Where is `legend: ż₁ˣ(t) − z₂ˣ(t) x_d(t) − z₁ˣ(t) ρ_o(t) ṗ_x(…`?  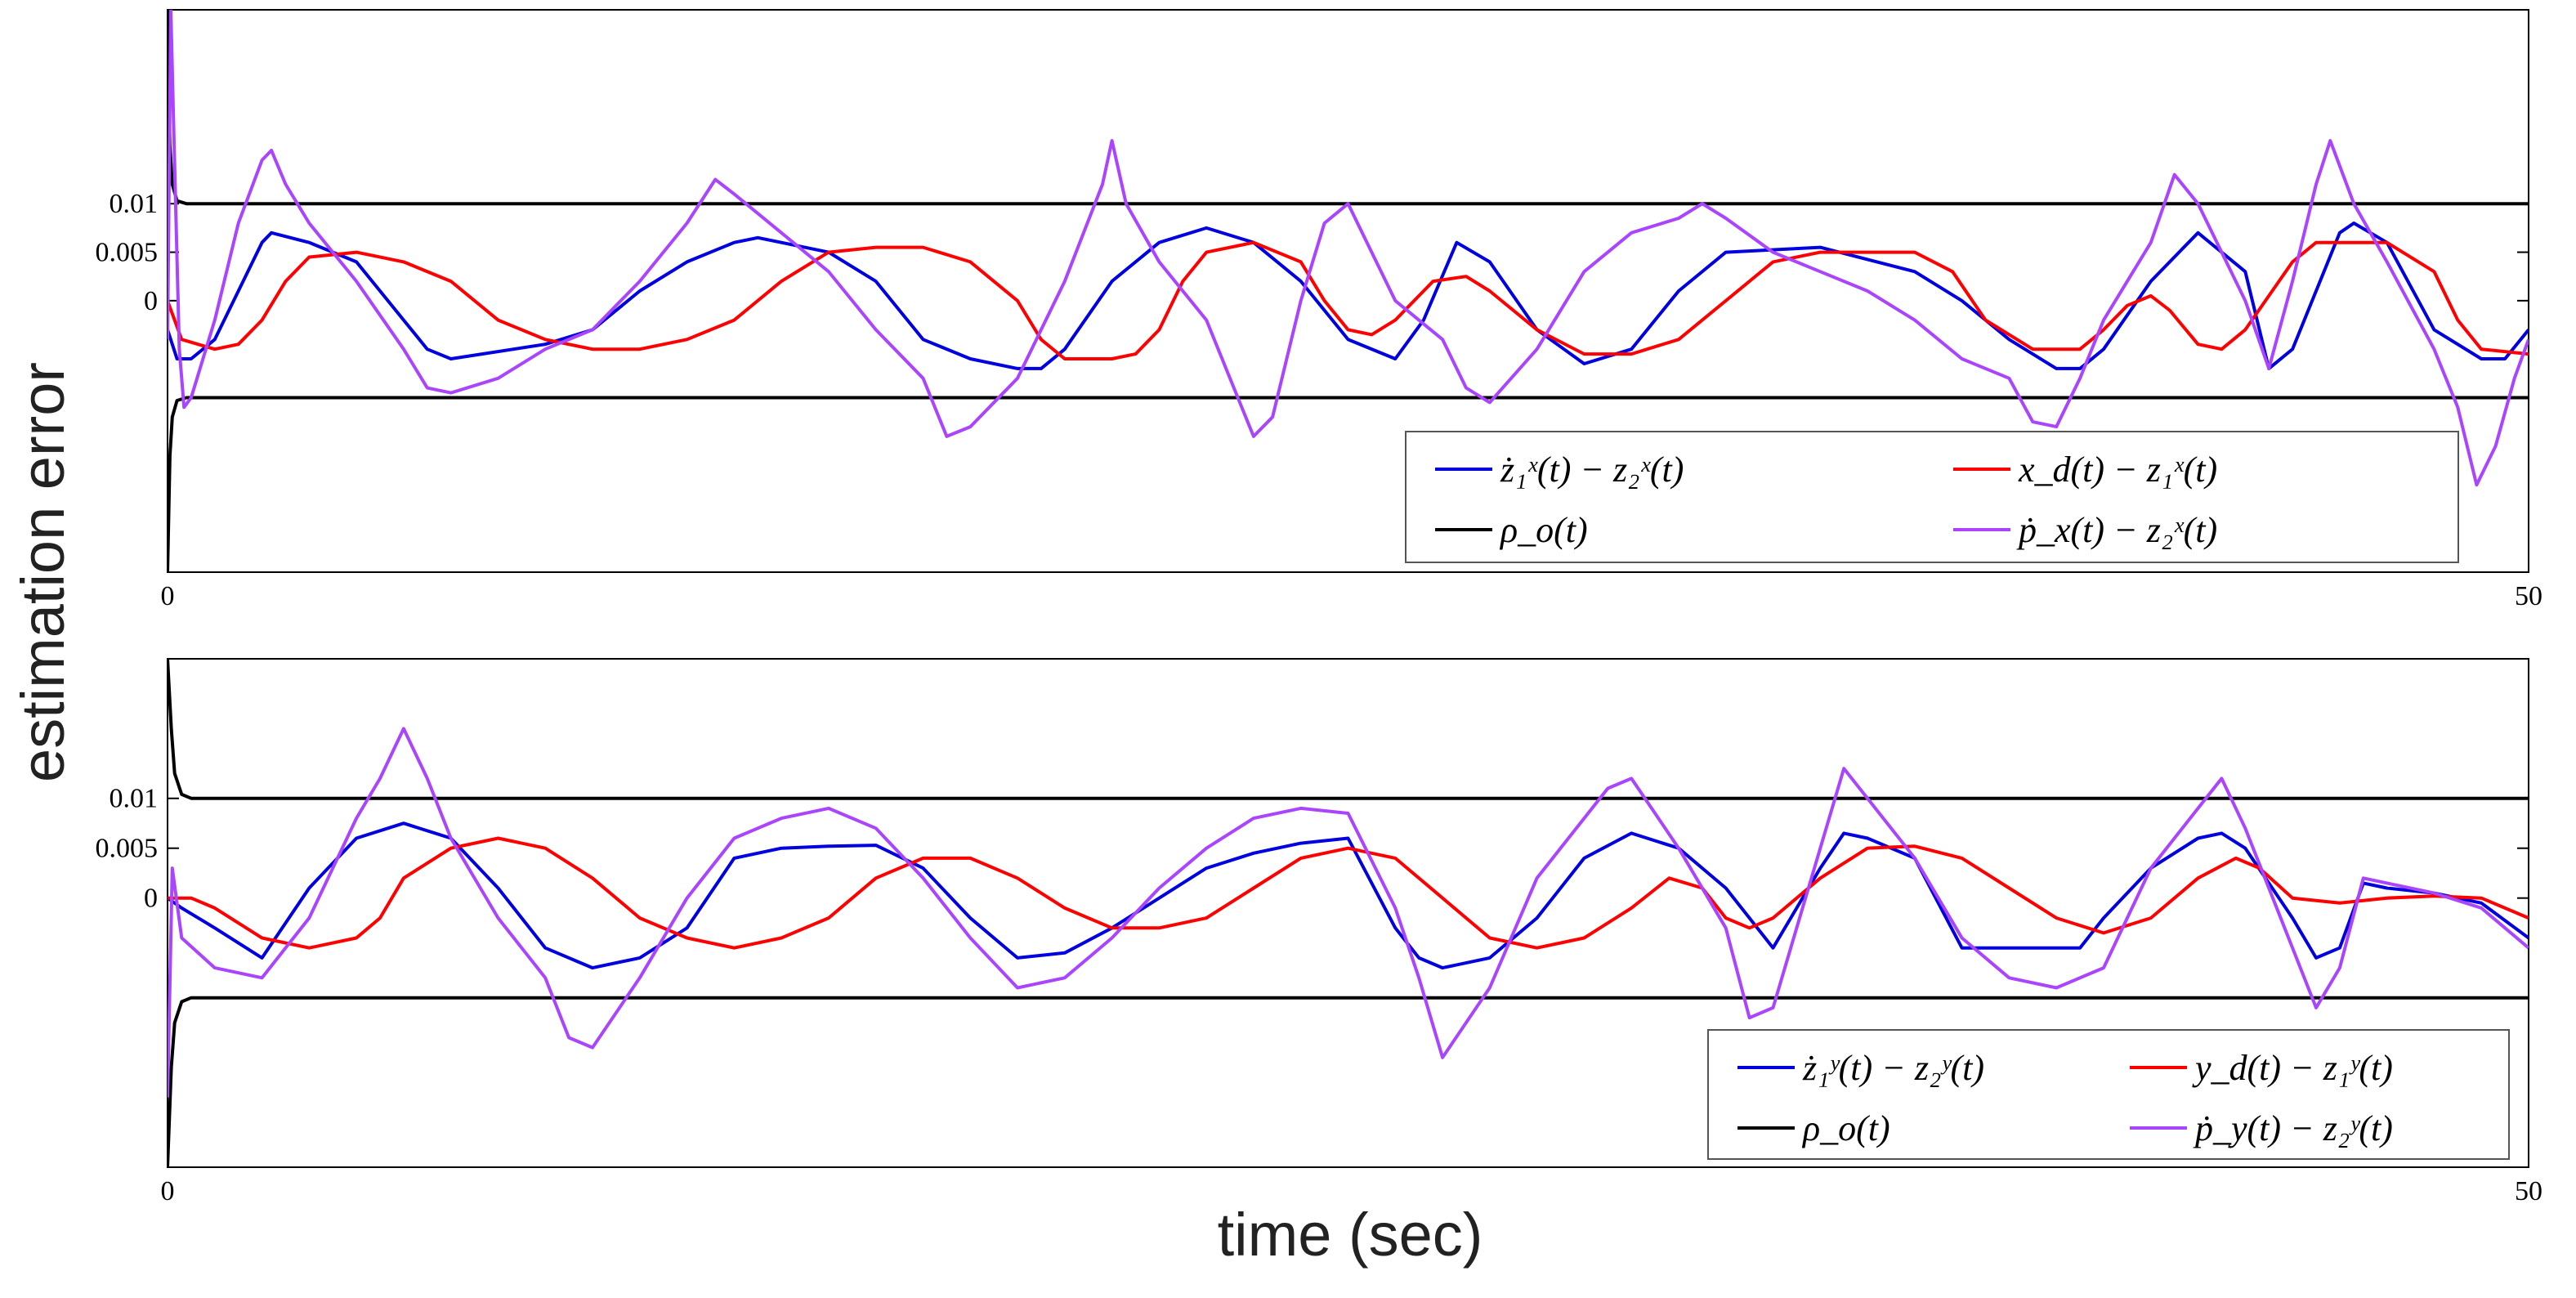 legend: ż₁ˣ(t) − z₂ˣ(t) x_d(t) − z₁ˣ(t) ρ_o(t) ṗ_x(… is located at coordinates (1932, 497).